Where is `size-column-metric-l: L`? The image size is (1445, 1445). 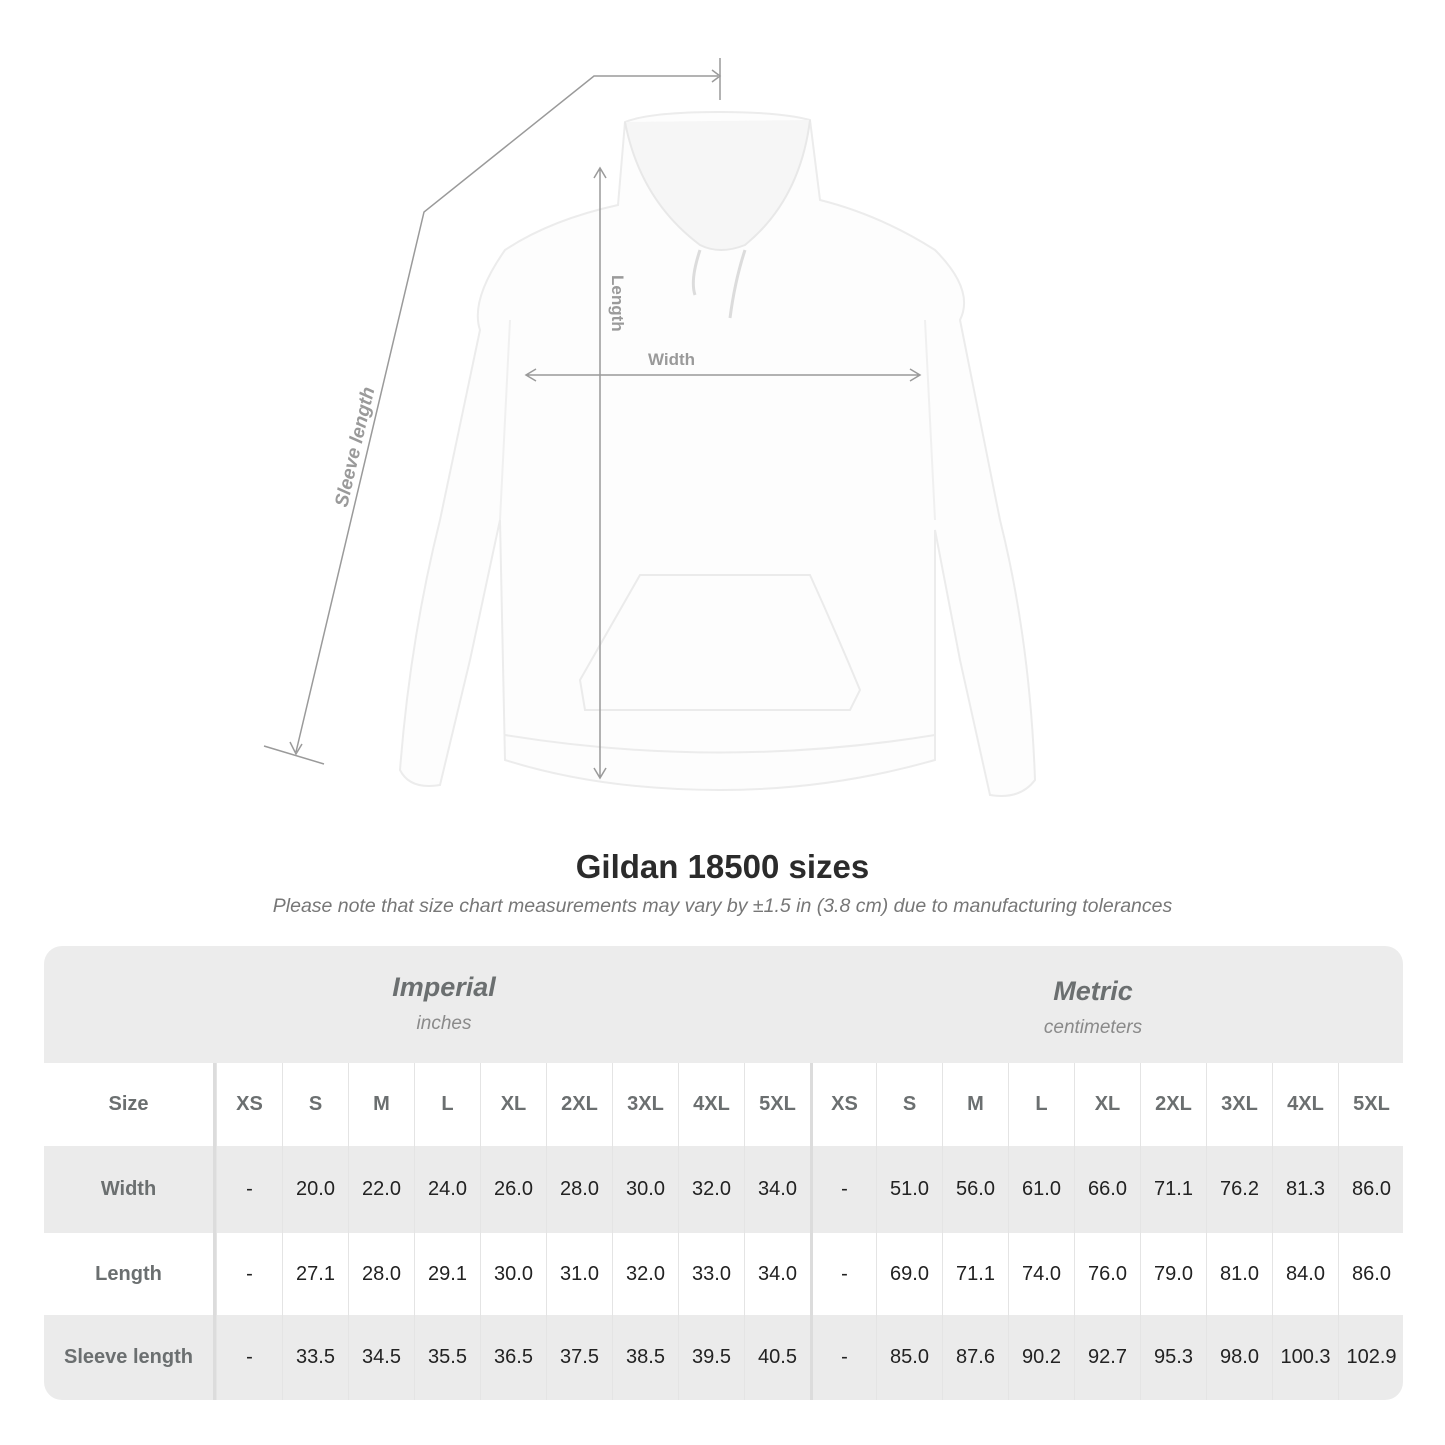 size-column-metric-l: L is located at coordinates (1041, 1104).